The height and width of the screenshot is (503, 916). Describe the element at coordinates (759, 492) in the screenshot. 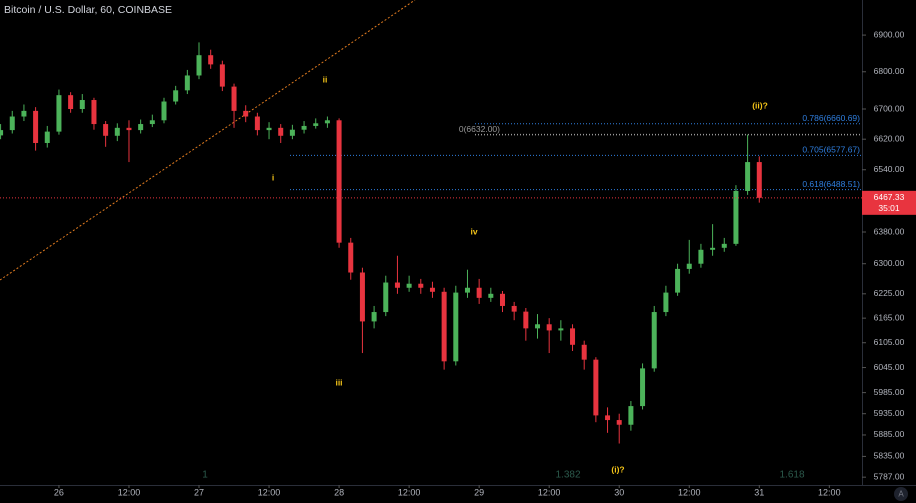

I see `x-tick-label: 31` at that location.